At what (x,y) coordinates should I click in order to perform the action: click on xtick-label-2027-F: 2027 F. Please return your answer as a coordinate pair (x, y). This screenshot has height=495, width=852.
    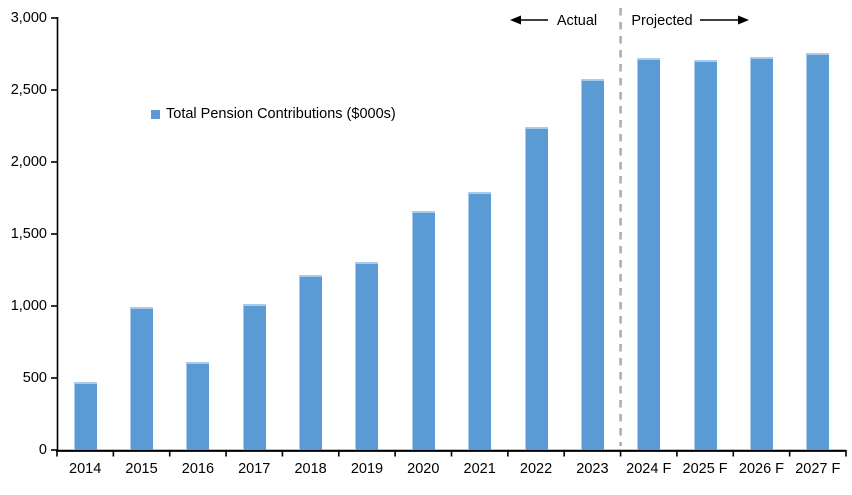
    Looking at the image, I should click on (818, 469).